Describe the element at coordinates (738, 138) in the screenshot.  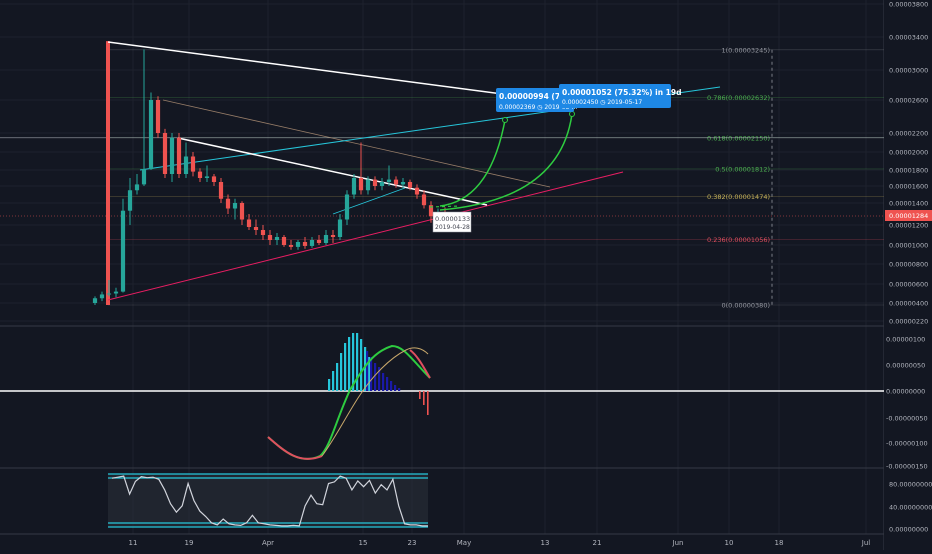
I see `fib-level-label: 0.618(0.00002150)` at that location.